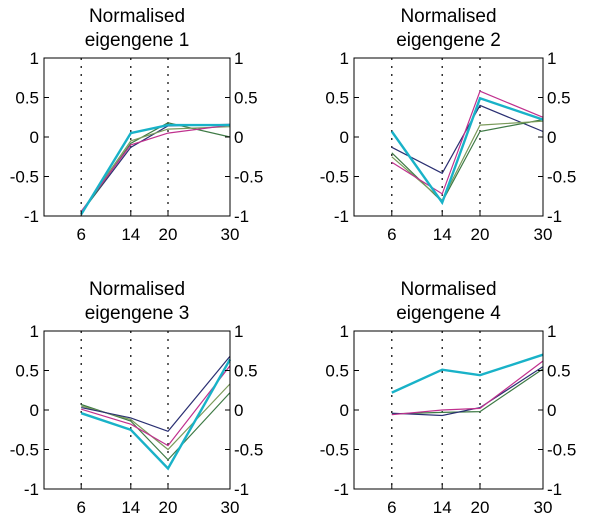 The width and height of the screenshot is (589, 520). Describe the element at coordinates (137, 40) in the screenshot. I see `chart-title-line: eigengene 1` at that location.